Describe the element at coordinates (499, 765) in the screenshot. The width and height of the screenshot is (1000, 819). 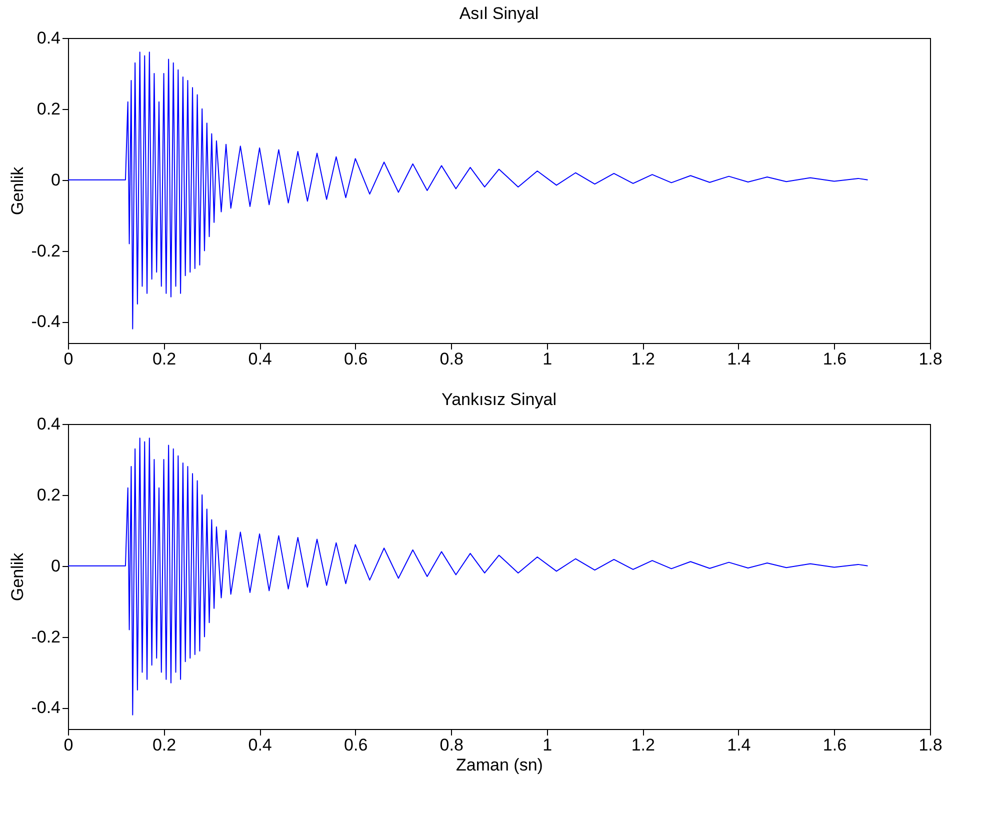
I see `x-axis-title: Zaman (sn)` at that location.